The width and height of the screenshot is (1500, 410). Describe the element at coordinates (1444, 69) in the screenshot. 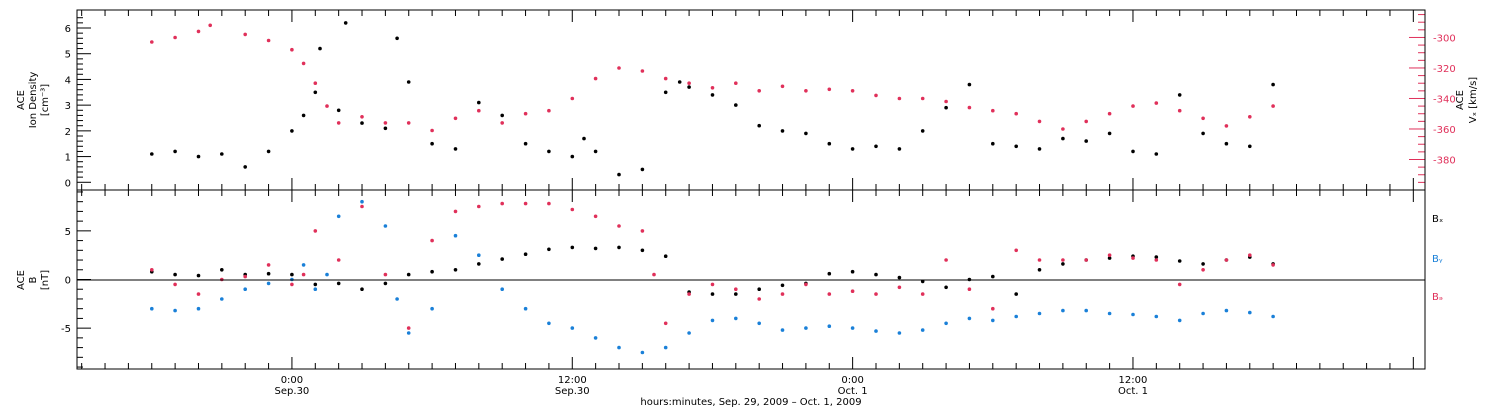

I see `top-y2tick-label: -320` at that location.